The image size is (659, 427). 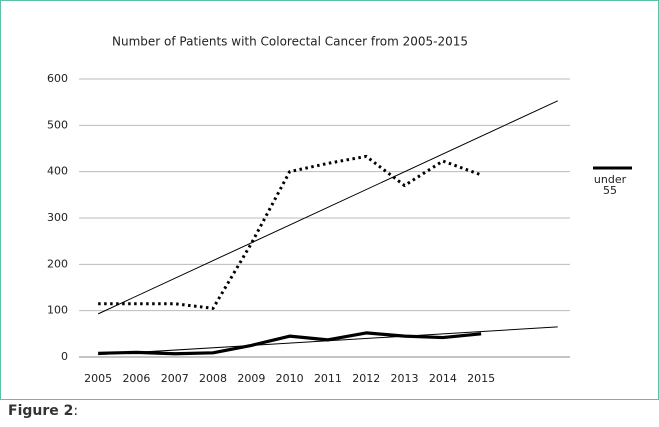 I want to click on y-tick-label: 400, so click(x=57, y=171).